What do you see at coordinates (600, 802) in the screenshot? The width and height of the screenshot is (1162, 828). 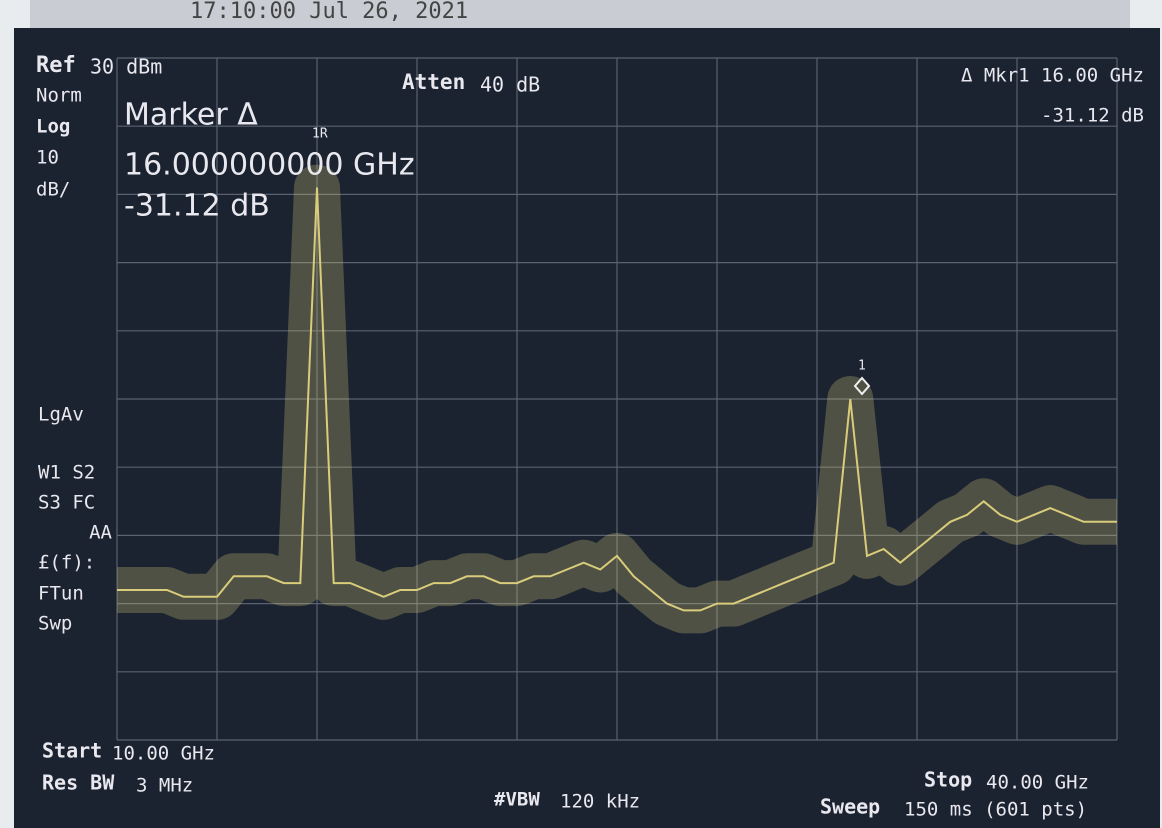 I see `vbw-value: 120 kHz` at bounding box center [600, 802].